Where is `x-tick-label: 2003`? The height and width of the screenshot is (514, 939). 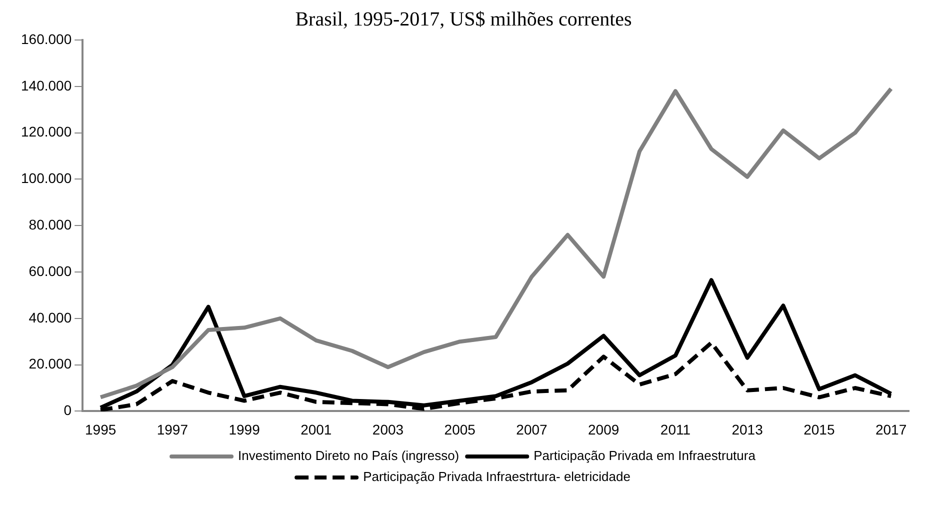
x-tick-label: 2003 is located at coordinates (388, 429).